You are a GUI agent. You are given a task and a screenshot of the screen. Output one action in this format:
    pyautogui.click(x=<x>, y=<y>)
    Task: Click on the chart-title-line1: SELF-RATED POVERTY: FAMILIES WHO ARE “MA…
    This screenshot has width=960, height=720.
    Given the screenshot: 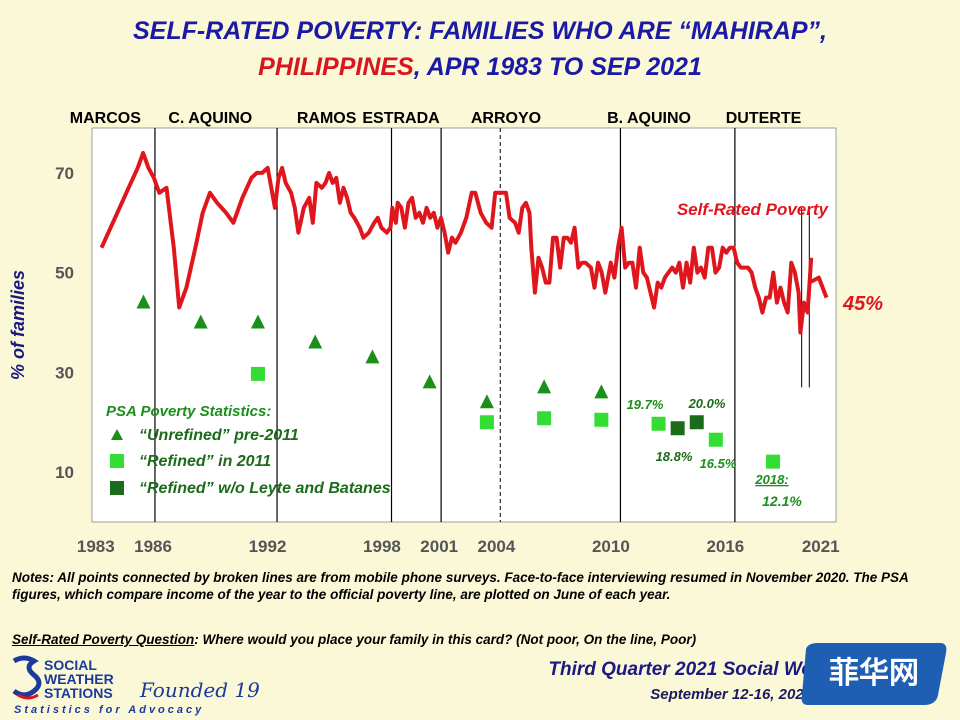 What is the action you would take?
    pyautogui.click(x=480, y=31)
    